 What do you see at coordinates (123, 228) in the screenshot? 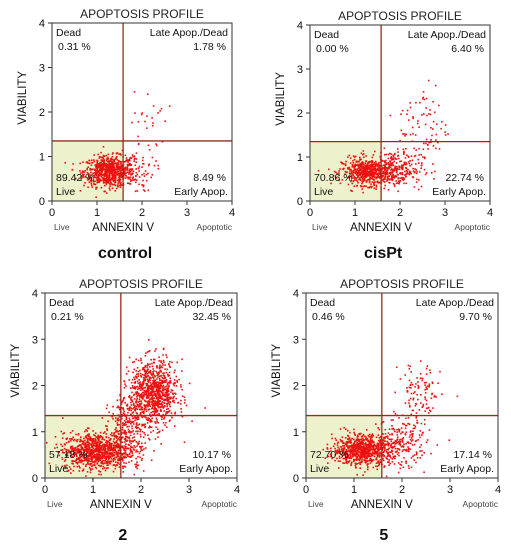
I see `x-axis-label: ANNEXIN V` at bounding box center [123, 228].